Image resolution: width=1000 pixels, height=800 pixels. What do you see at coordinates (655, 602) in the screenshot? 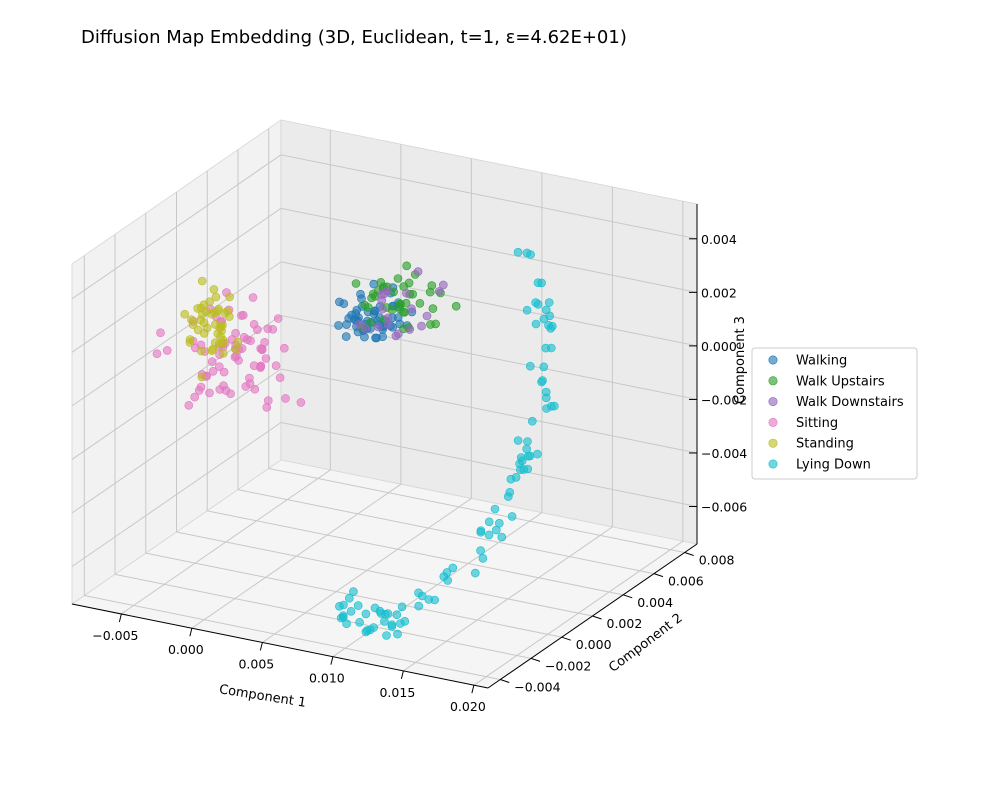
I see `y-tick-label: 0.004` at bounding box center [655, 602].